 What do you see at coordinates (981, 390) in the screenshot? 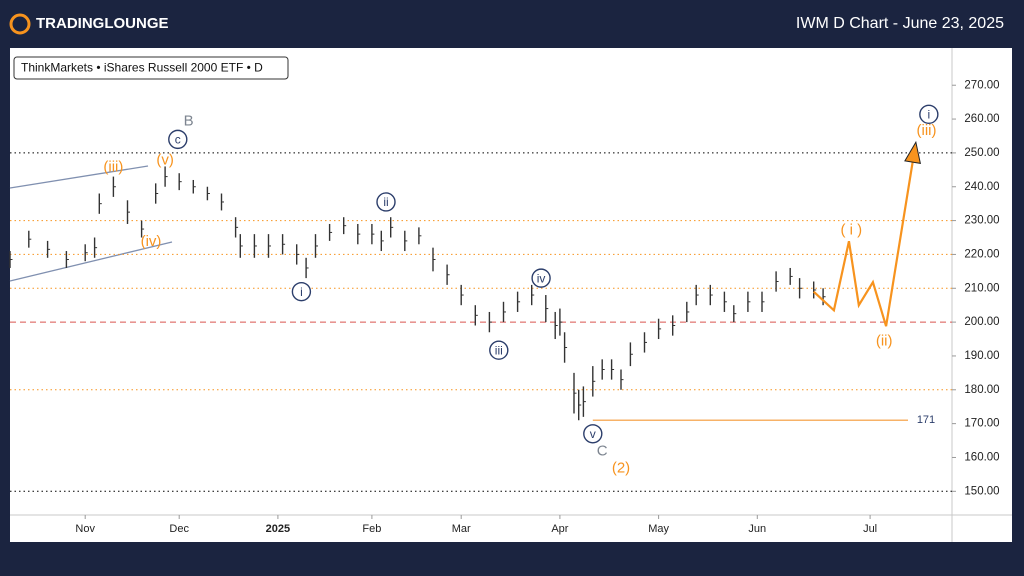
I see `y-tick-label: 180.00` at bounding box center [981, 390].